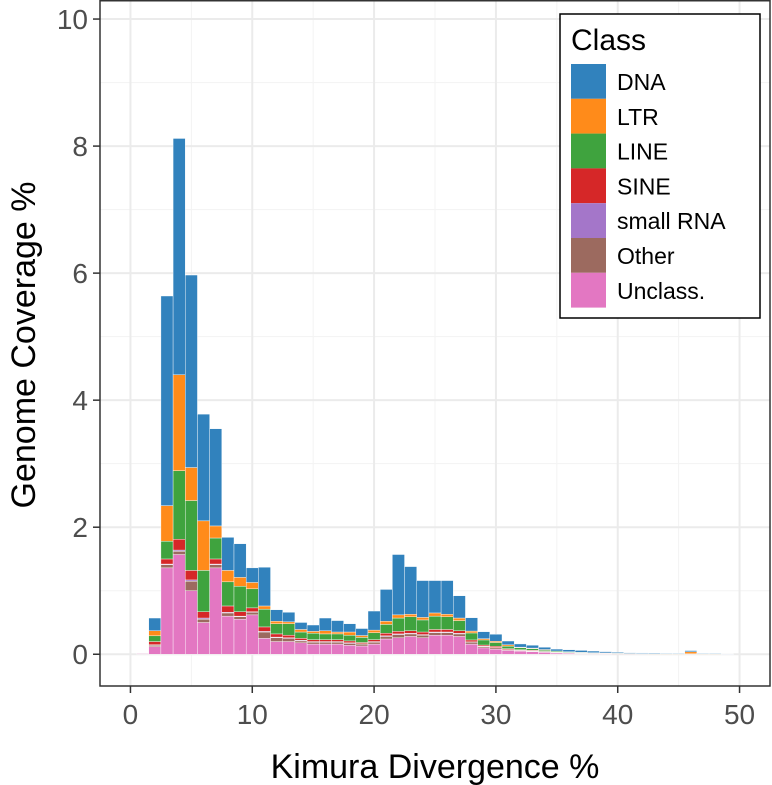 The image size is (772, 785). Describe the element at coordinates (642, 152) in the screenshot. I see `legend-label: LINE` at that location.